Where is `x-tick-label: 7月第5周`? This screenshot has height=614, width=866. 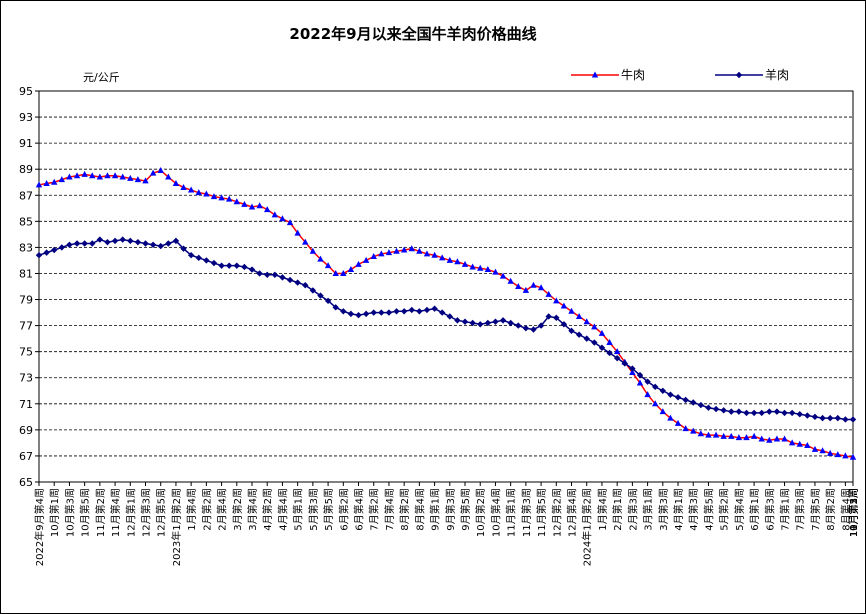
x-tick-label: 7月第5周 is located at coordinates (815, 509).